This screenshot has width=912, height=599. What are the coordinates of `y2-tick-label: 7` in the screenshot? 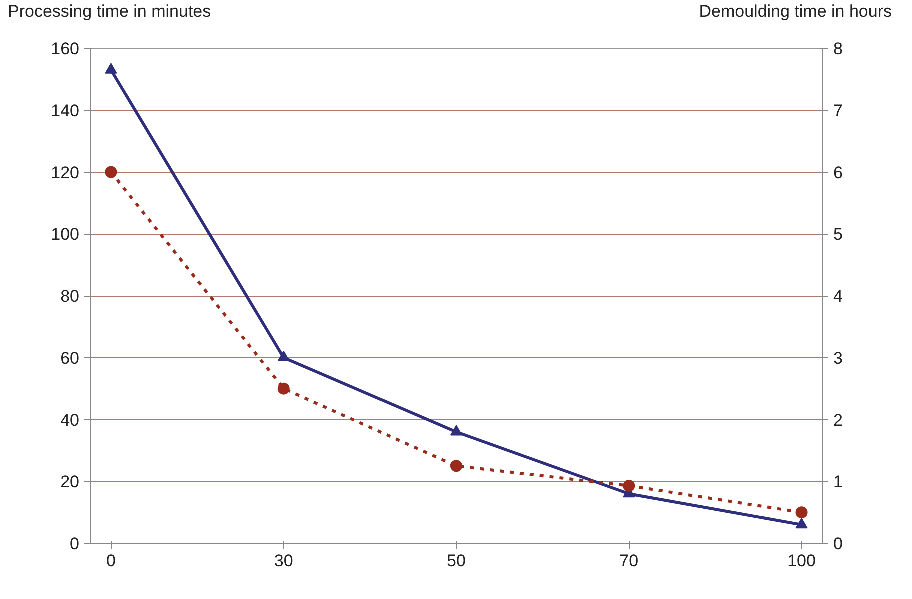 It's located at (838, 110).